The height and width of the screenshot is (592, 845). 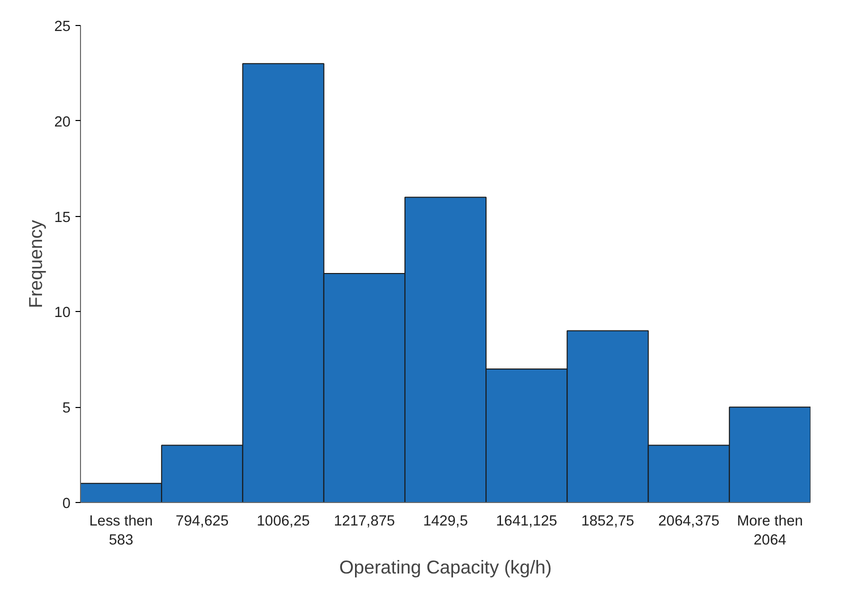 I want to click on y-tick-label: 25, so click(x=62, y=27).